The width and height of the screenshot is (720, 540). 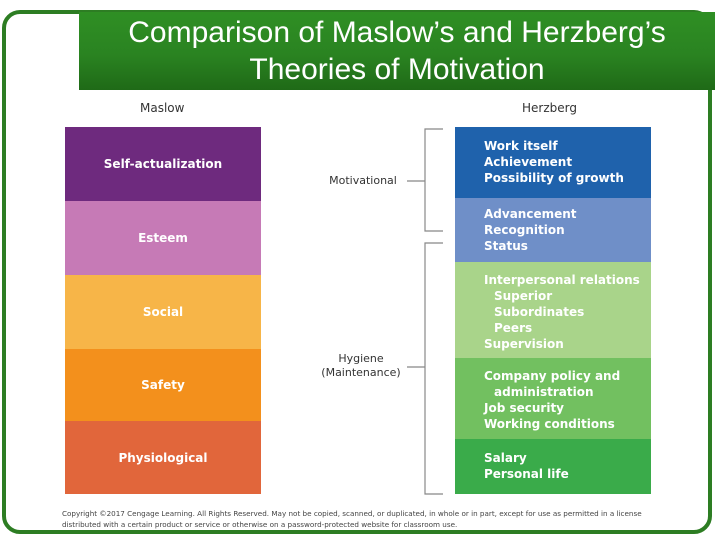 What do you see at coordinates (523, 296) in the screenshot?
I see `herzberg-factor: Superior` at bounding box center [523, 296].